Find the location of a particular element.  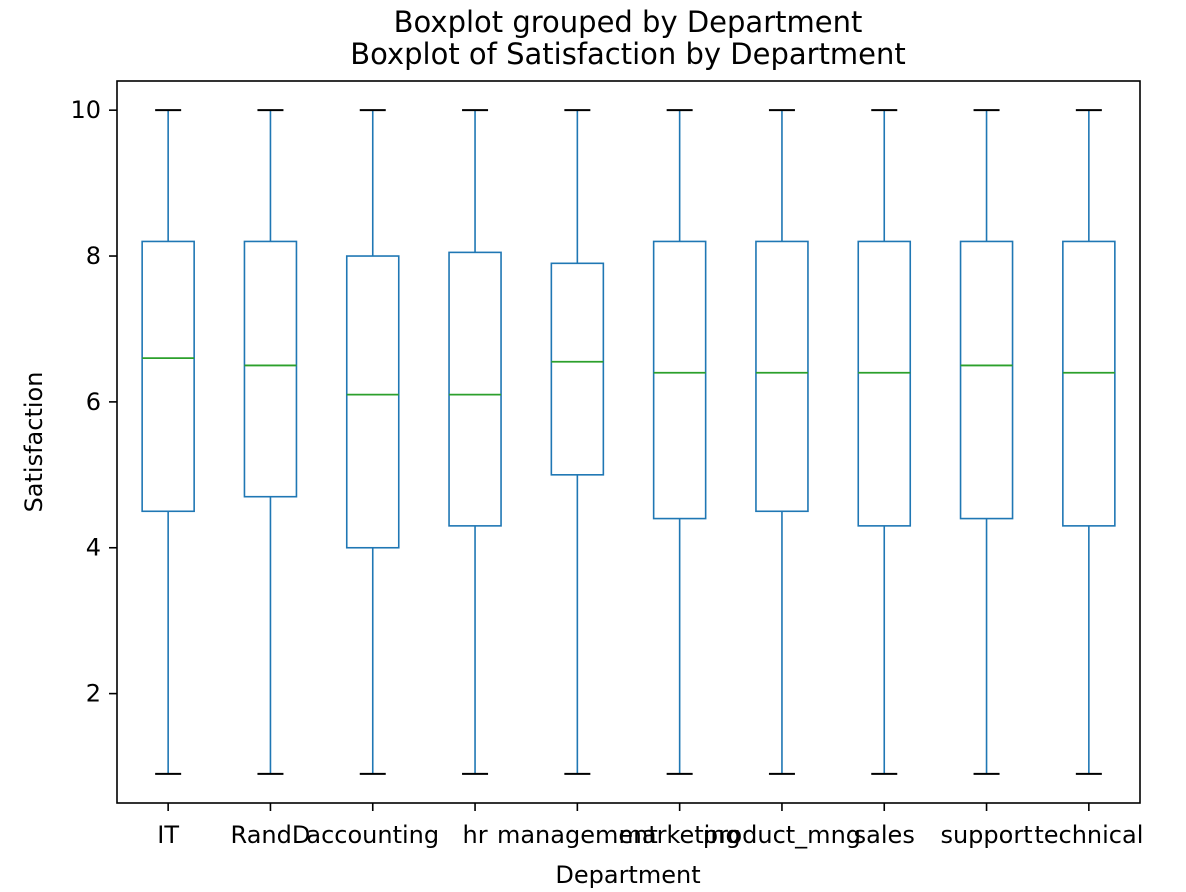

x-tick-label: IT is located at coordinates (168, 835).